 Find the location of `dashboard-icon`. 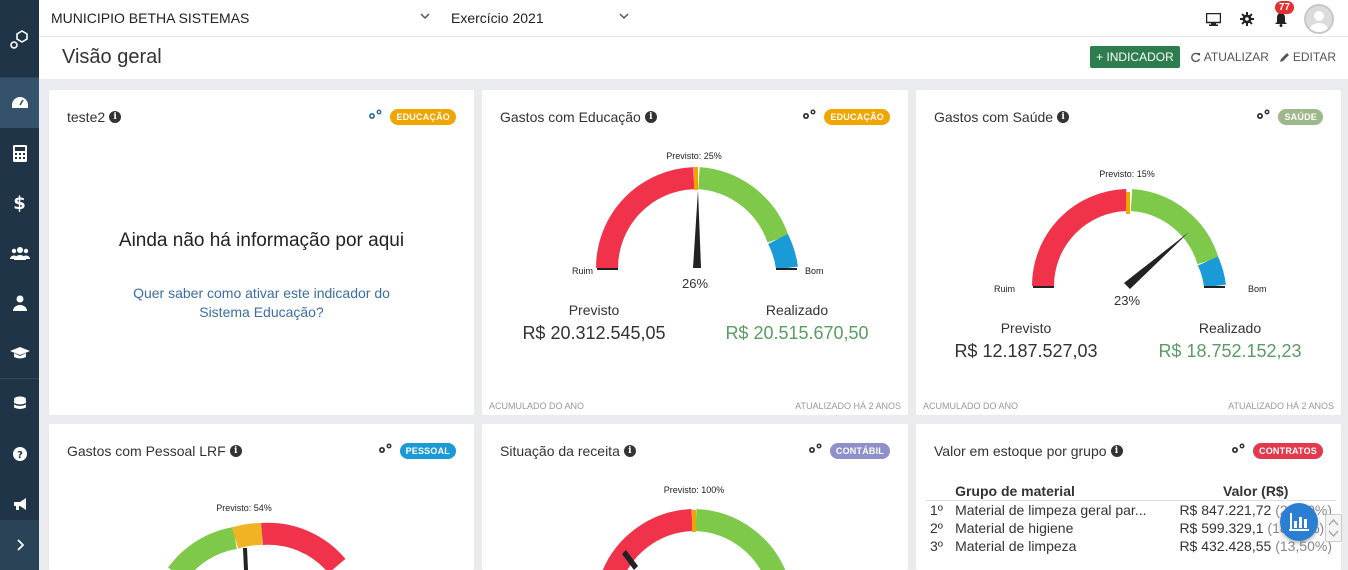

dashboard-icon is located at coordinates (19, 103).